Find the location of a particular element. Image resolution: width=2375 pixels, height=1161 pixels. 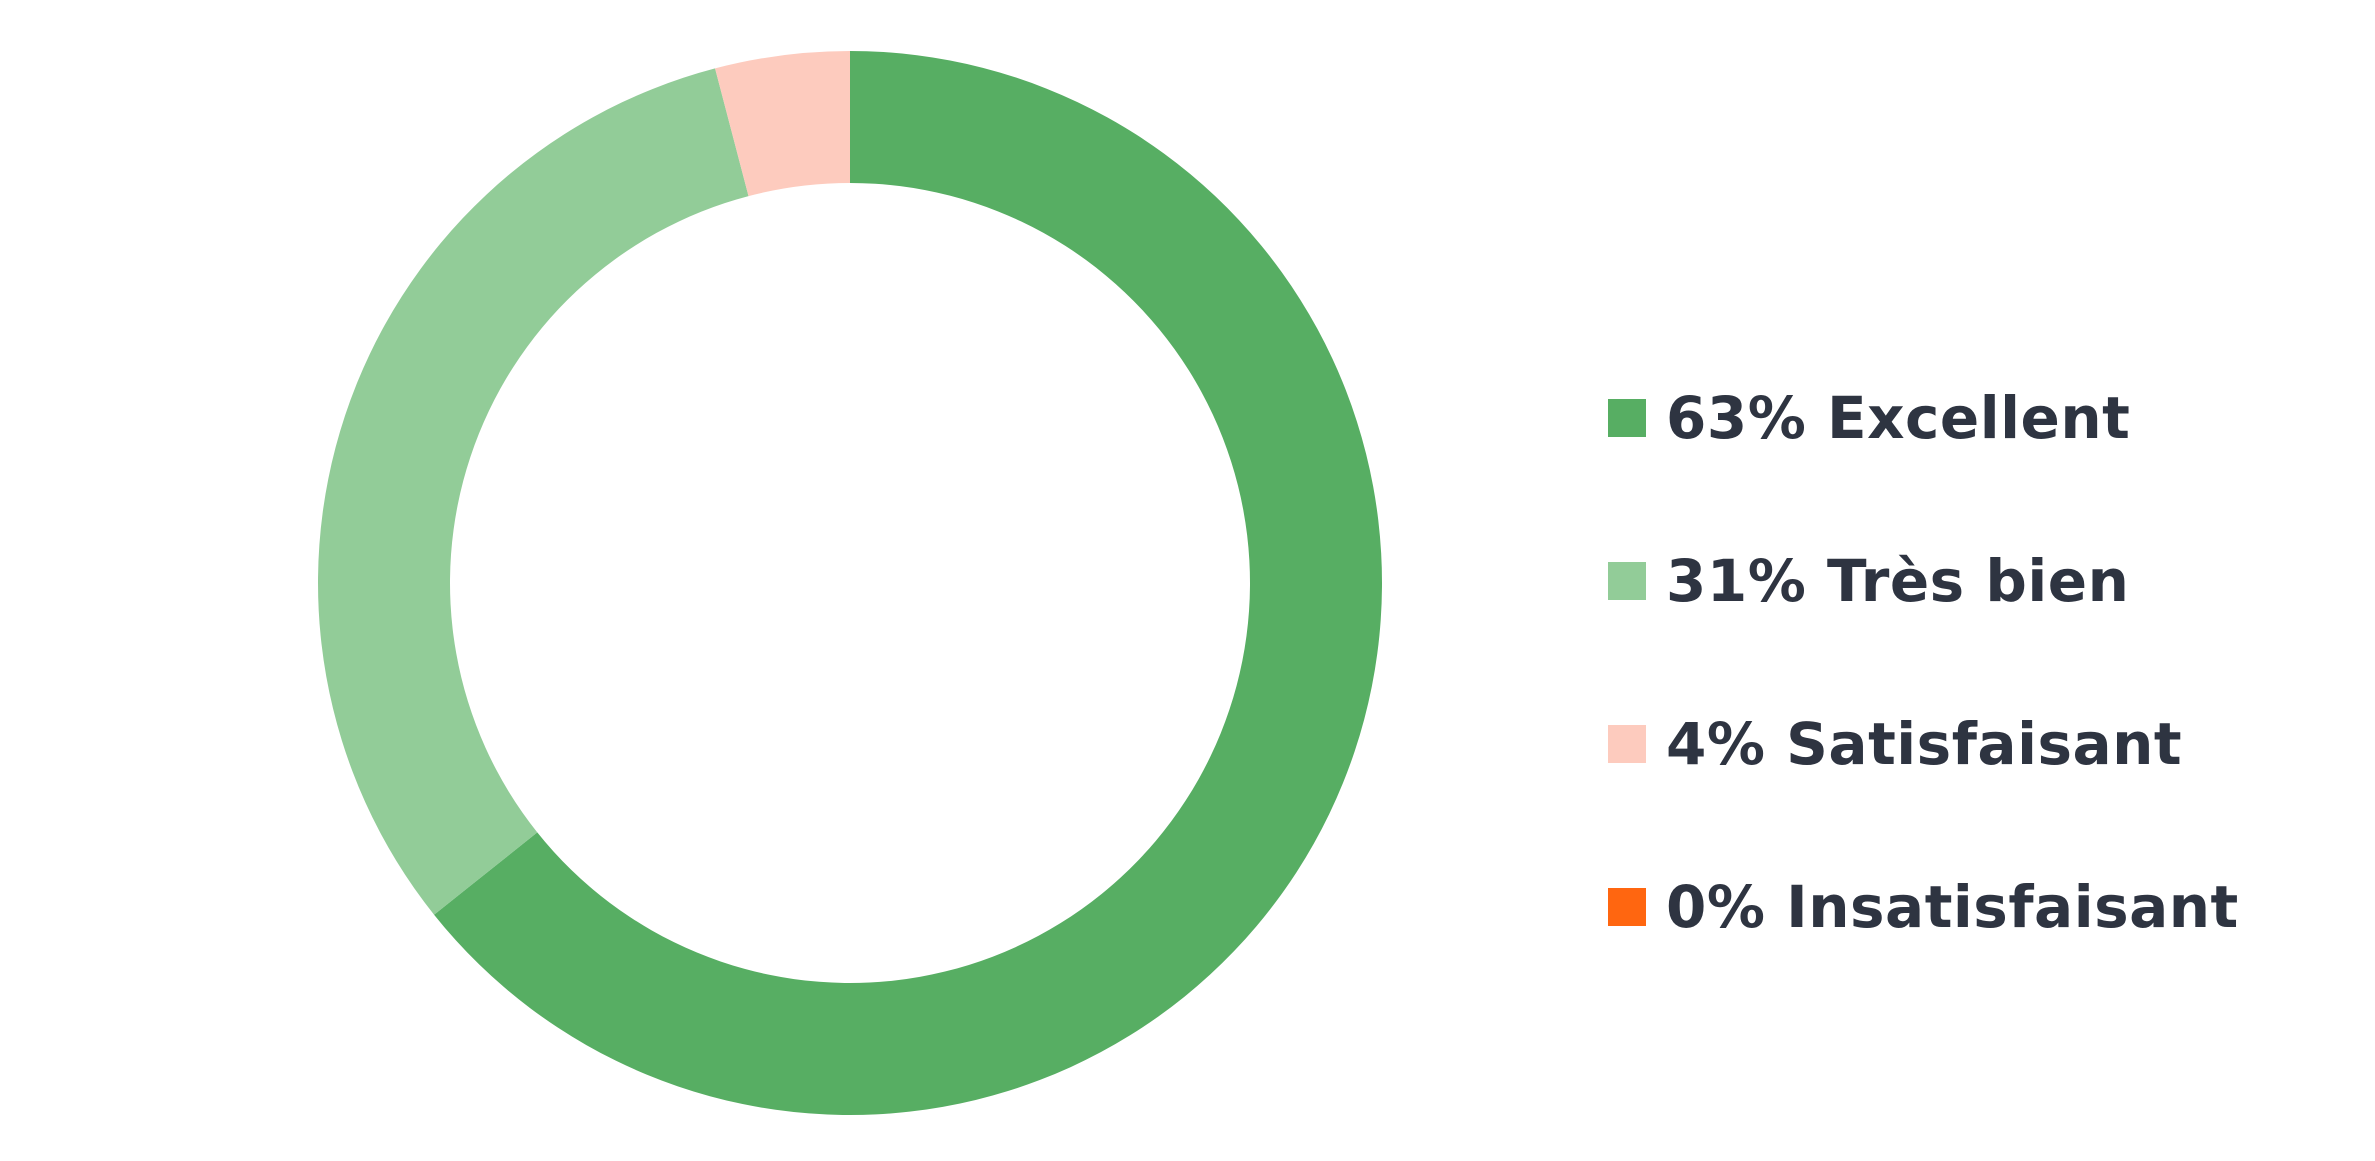

legend-swatch-tres-bien is located at coordinates (1627, 580).